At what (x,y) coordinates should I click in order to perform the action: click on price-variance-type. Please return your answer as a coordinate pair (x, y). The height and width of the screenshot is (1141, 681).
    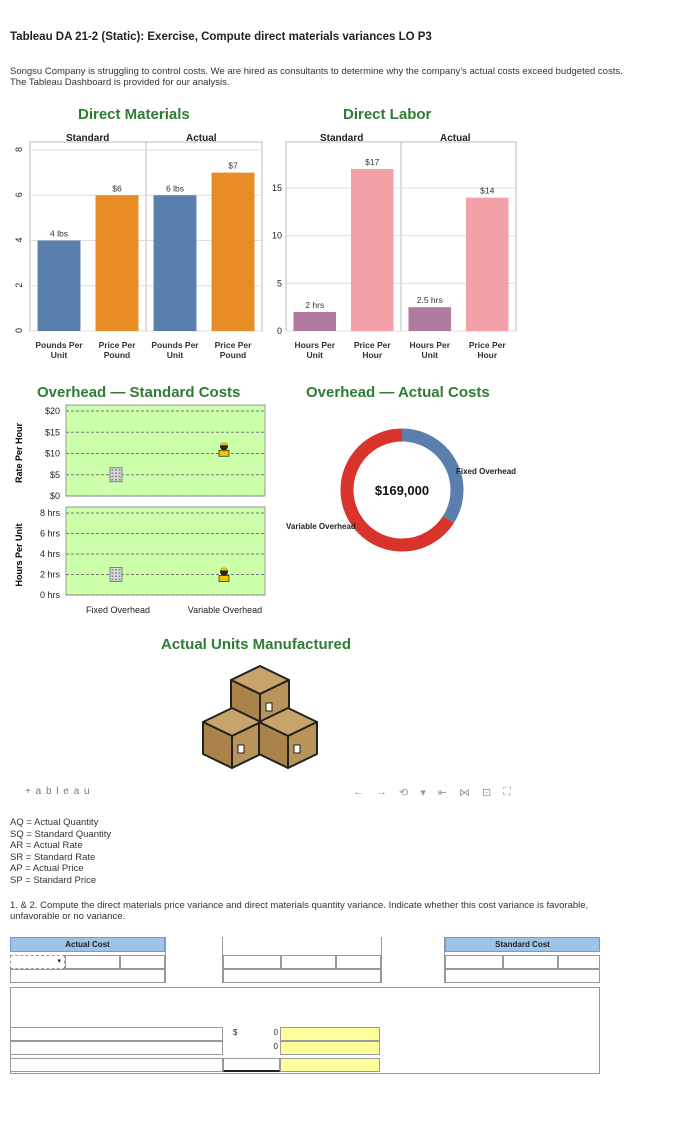
    Looking at the image, I should click on (330, 1034).